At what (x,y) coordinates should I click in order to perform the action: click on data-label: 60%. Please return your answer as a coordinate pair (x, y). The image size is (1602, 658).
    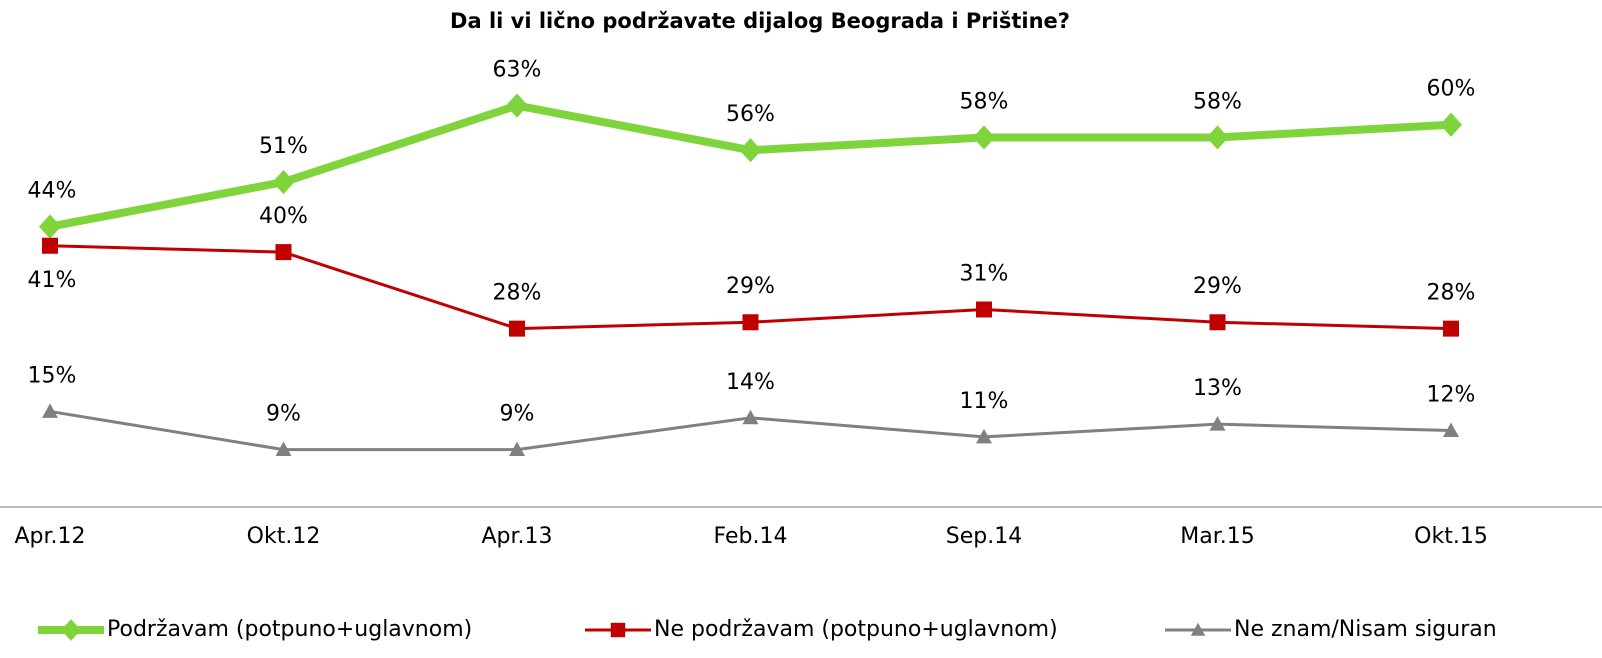
    Looking at the image, I should click on (1451, 89).